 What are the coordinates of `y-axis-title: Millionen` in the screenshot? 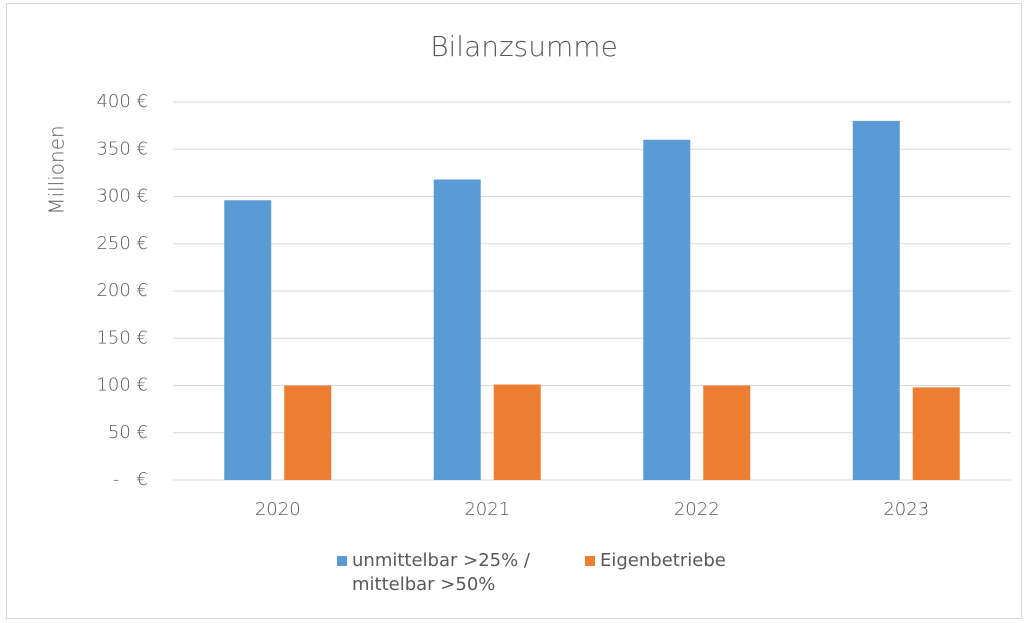 It's located at (57, 169).